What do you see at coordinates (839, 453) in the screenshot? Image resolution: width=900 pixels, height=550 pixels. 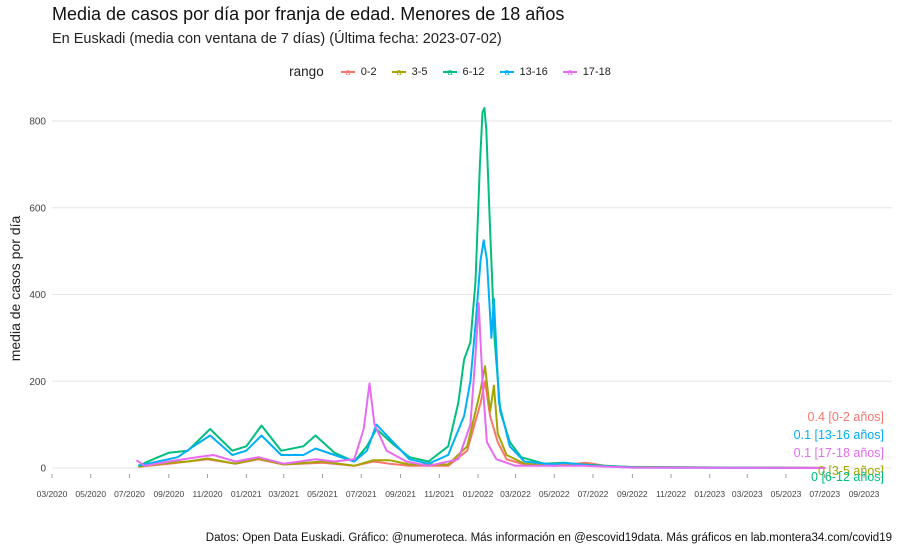 I see `end-label-17-18: 0.1 [17-18 años]` at bounding box center [839, 453].